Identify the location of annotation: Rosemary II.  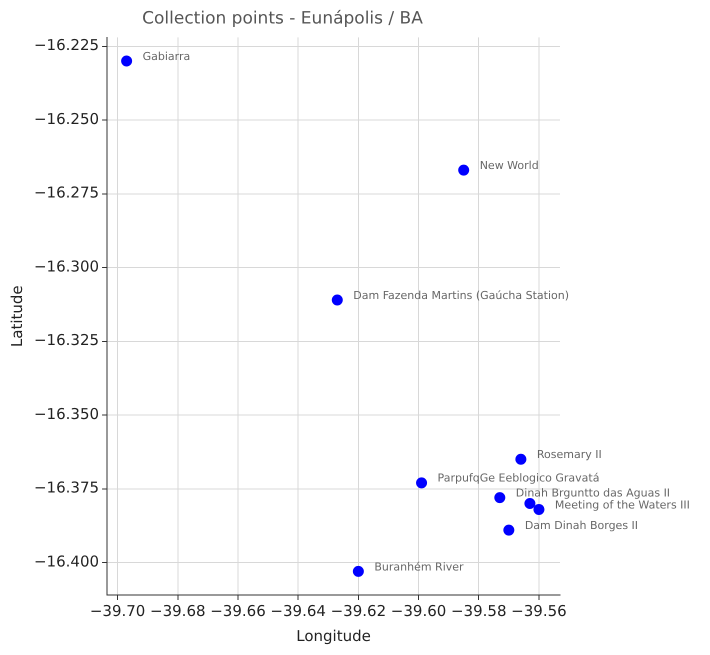
(569, 455).